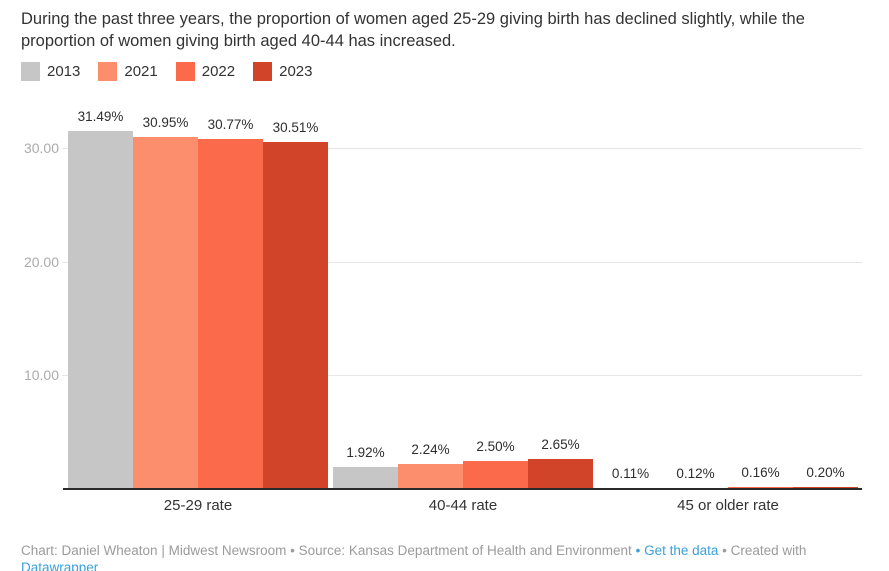  I want to click on legend-item-2022: 2022, so click(205, 71).